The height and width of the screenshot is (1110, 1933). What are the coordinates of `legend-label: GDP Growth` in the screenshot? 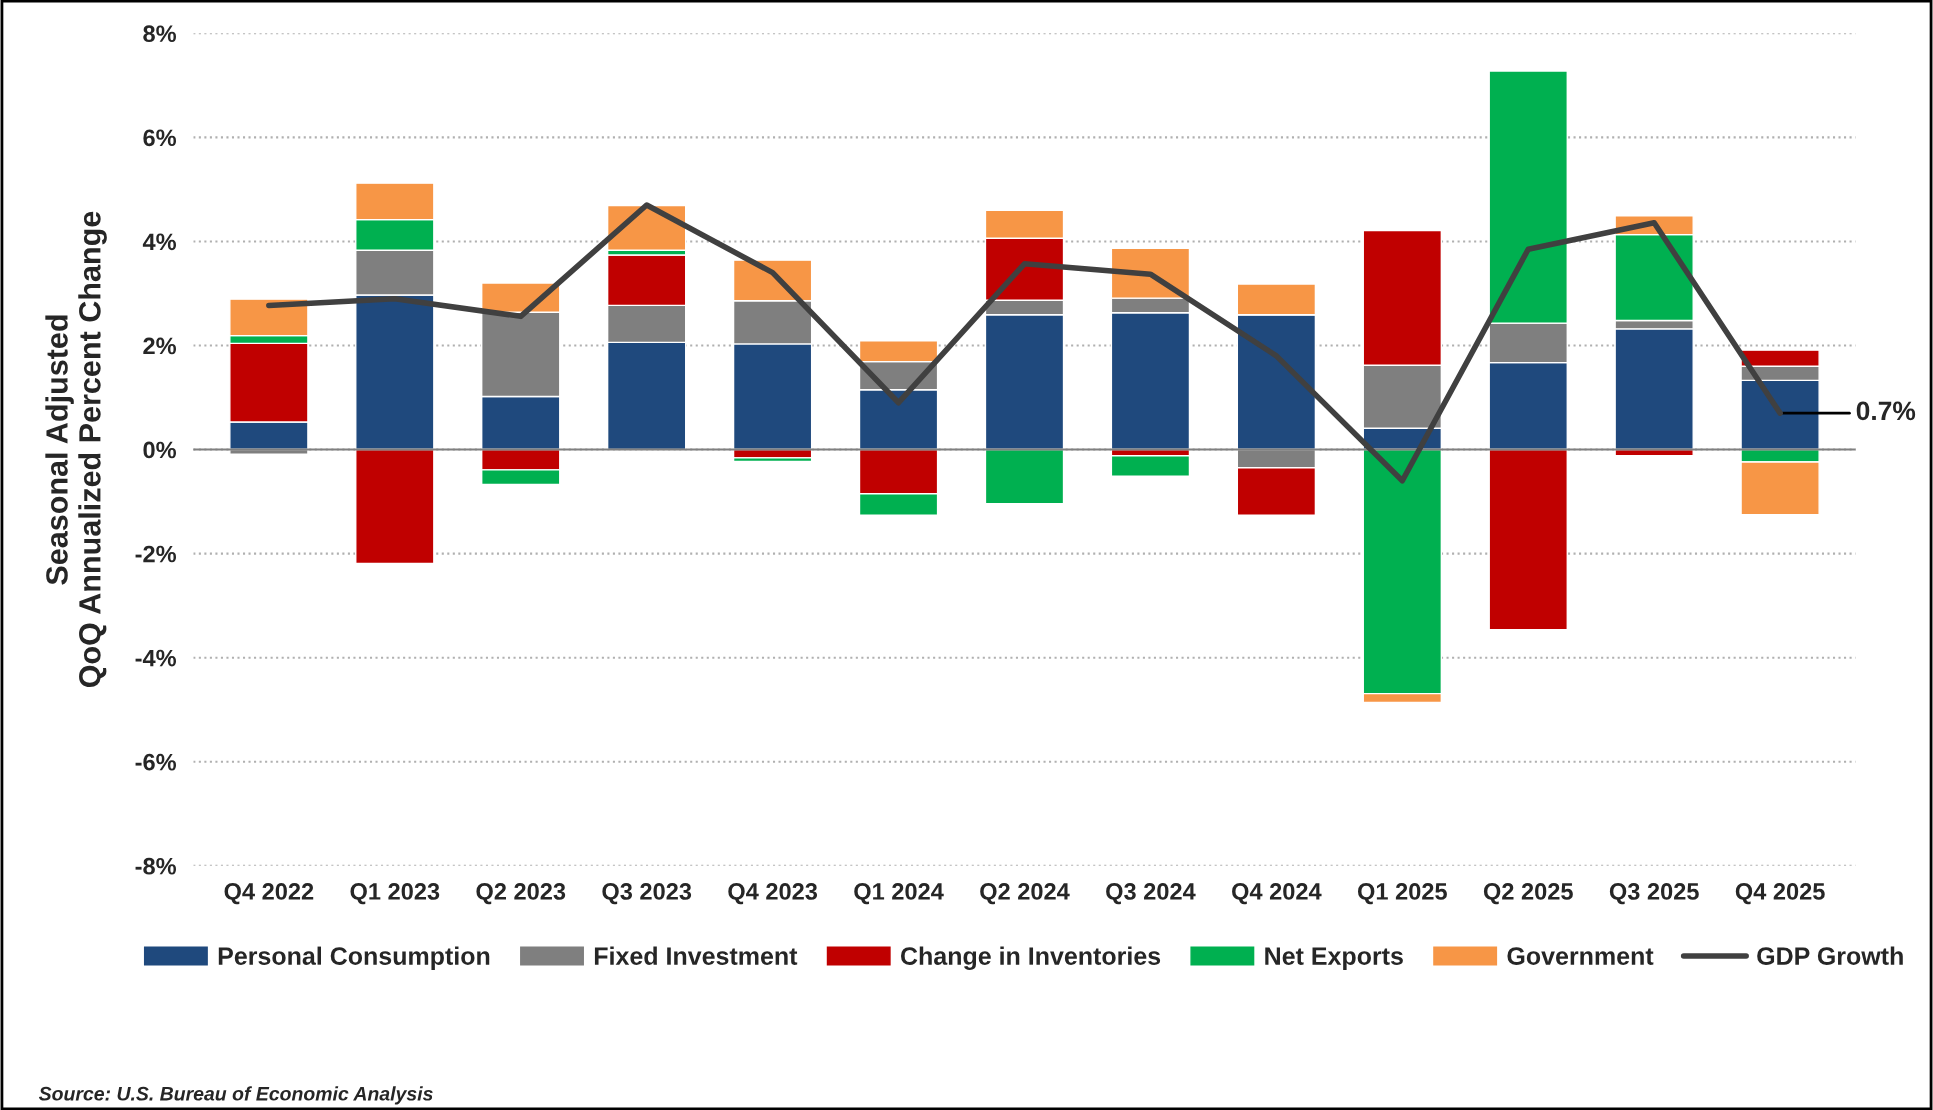 It's located at (1830, 955).